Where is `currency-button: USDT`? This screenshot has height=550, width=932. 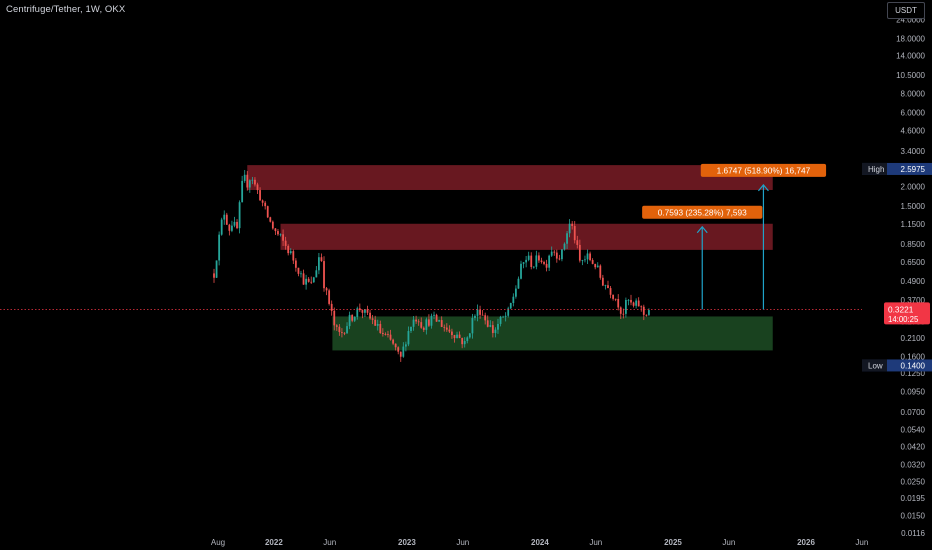 currency-button: USDT is located at coordinates (906, 10).